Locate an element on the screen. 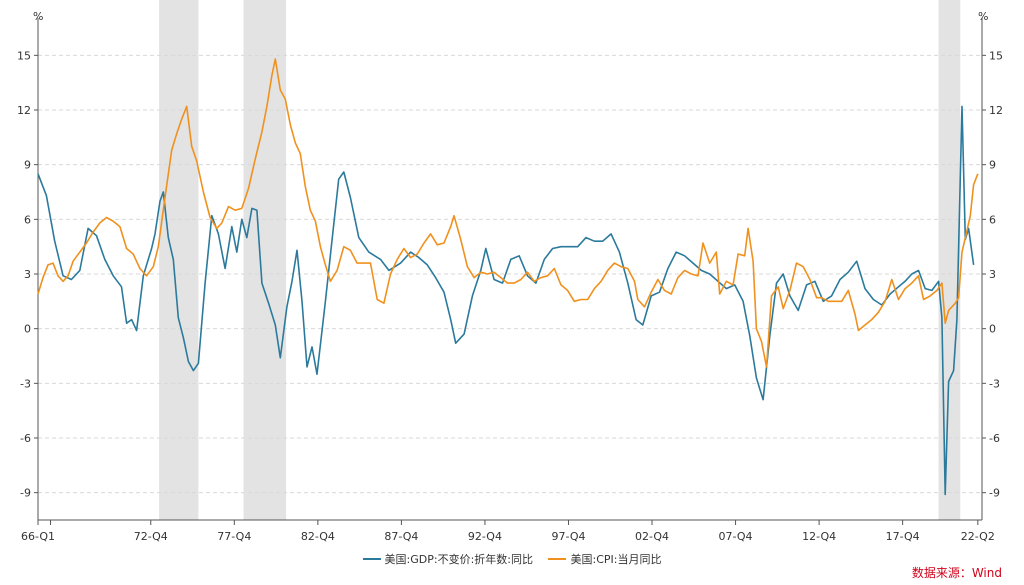  legend-label-cpi: 美国:CPI:当月同比 is located at coordinates (616, 559).